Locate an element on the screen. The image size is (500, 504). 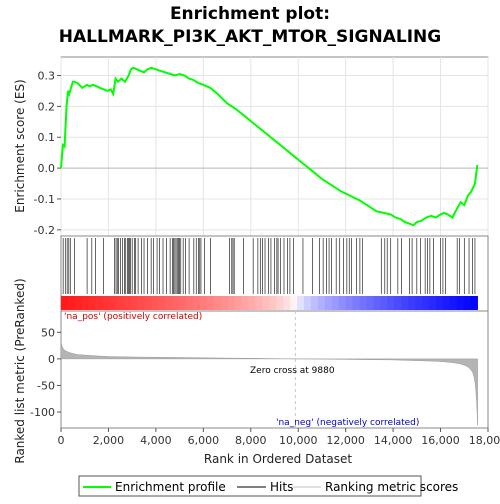
metric-y-ticks: 50 0 -50 -100 is located at coordinates (45, 372).